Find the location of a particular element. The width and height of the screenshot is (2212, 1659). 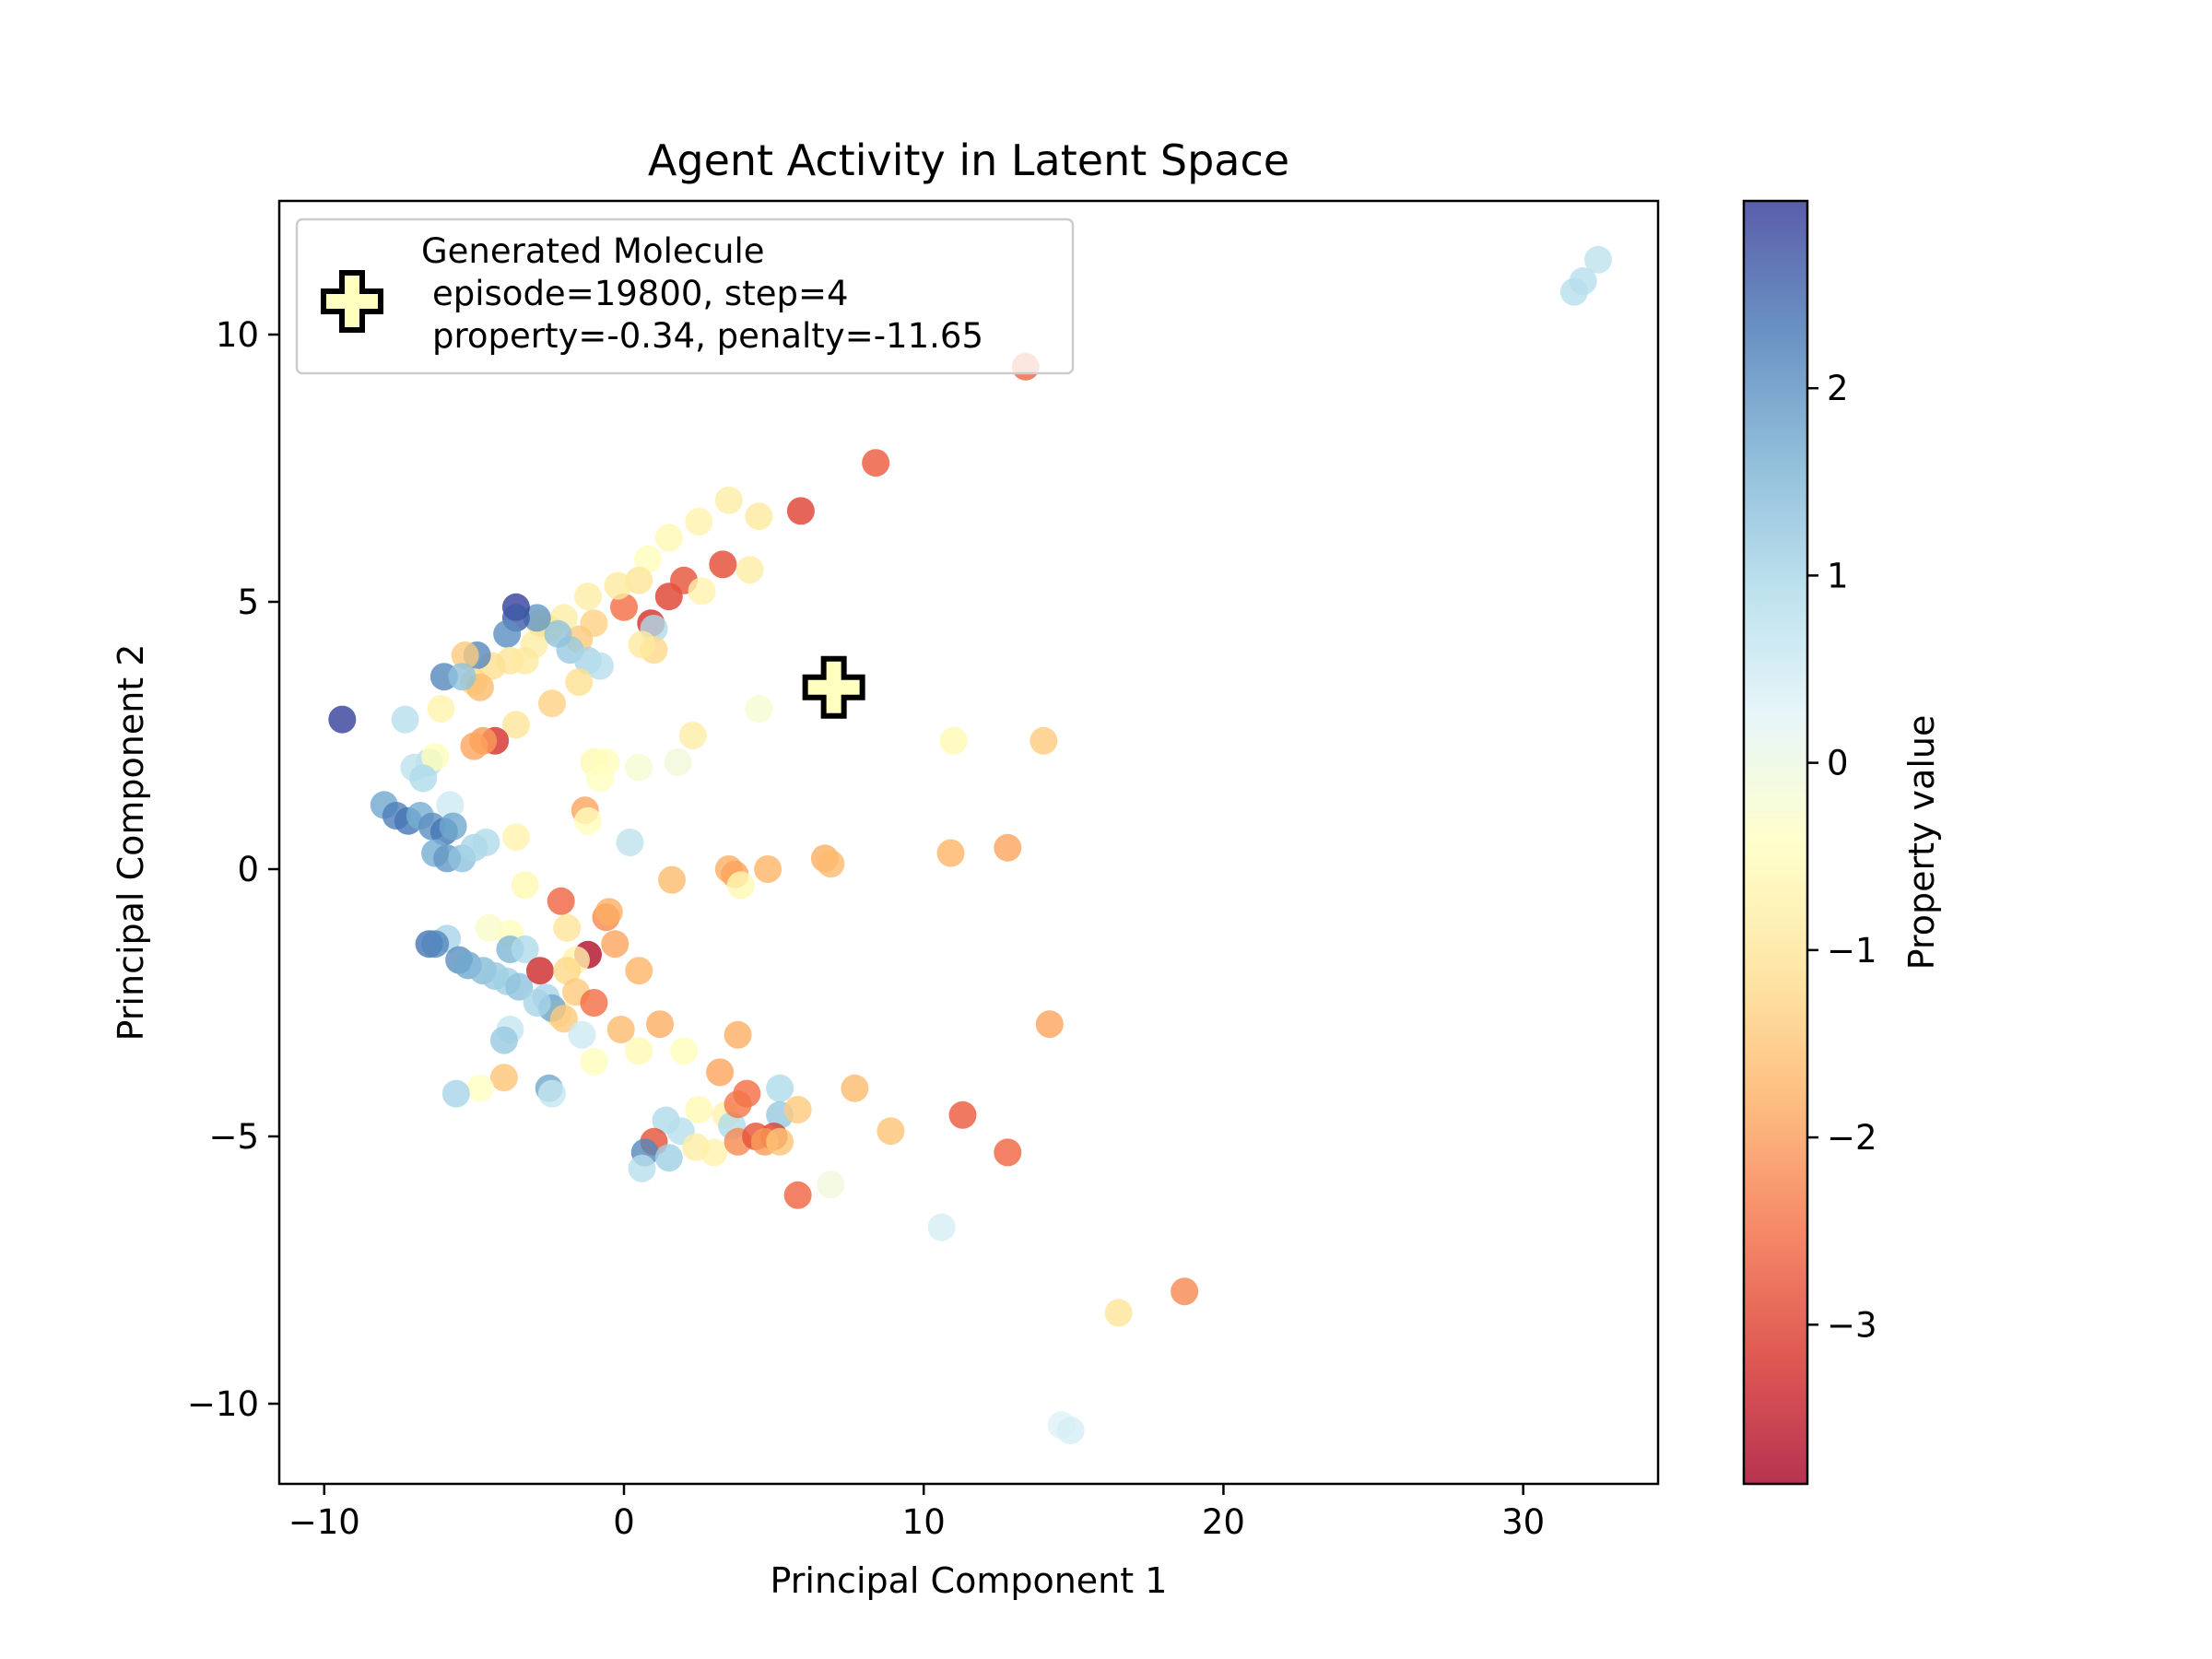

y-tick-label: 10 is located at coordinates (237, 335).